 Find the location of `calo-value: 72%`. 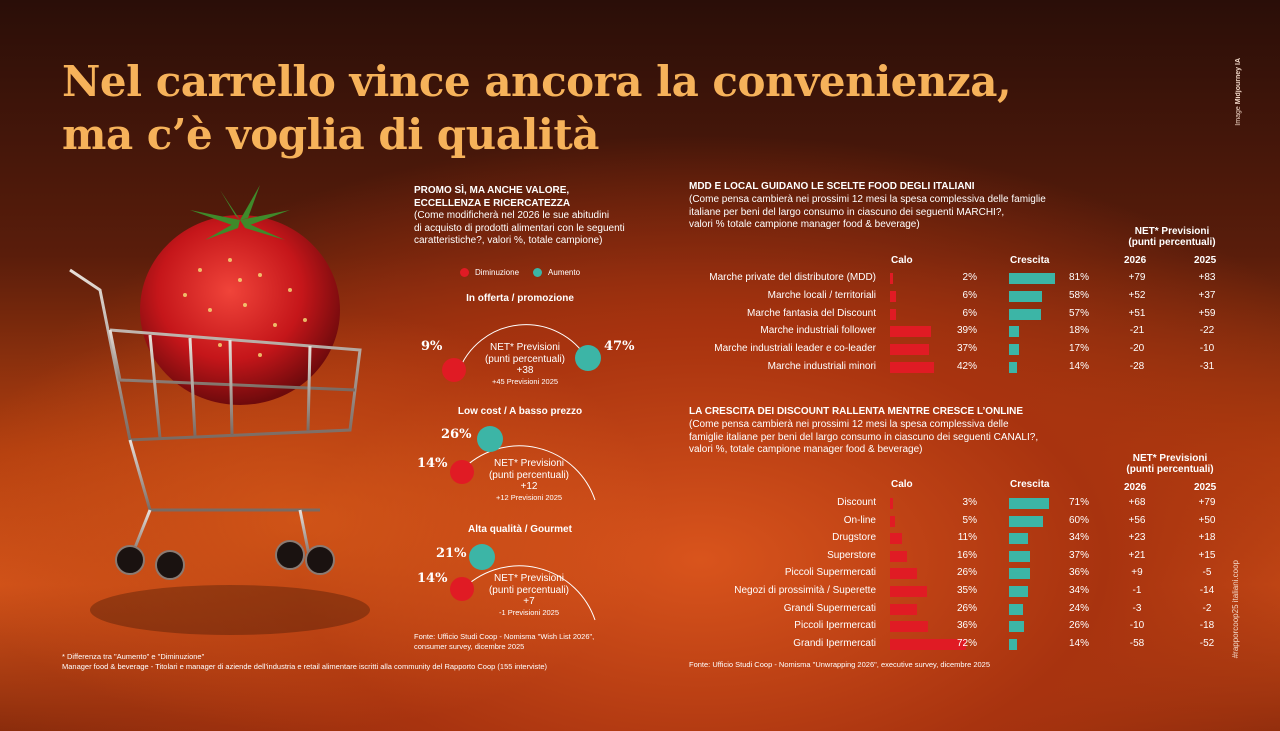

calo-value: 72% is located at coordinates (966, 643).